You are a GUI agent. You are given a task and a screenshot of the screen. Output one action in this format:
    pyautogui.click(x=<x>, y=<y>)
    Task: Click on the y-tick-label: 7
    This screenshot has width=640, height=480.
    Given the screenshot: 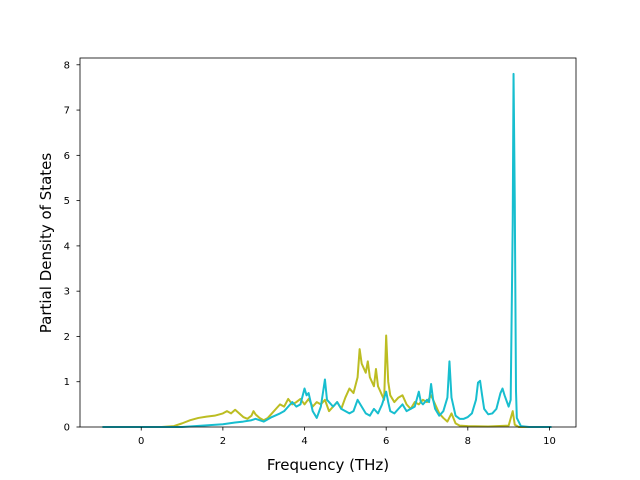 What is the action you would take?
    pyautogui.click(x=67, y=111)
    